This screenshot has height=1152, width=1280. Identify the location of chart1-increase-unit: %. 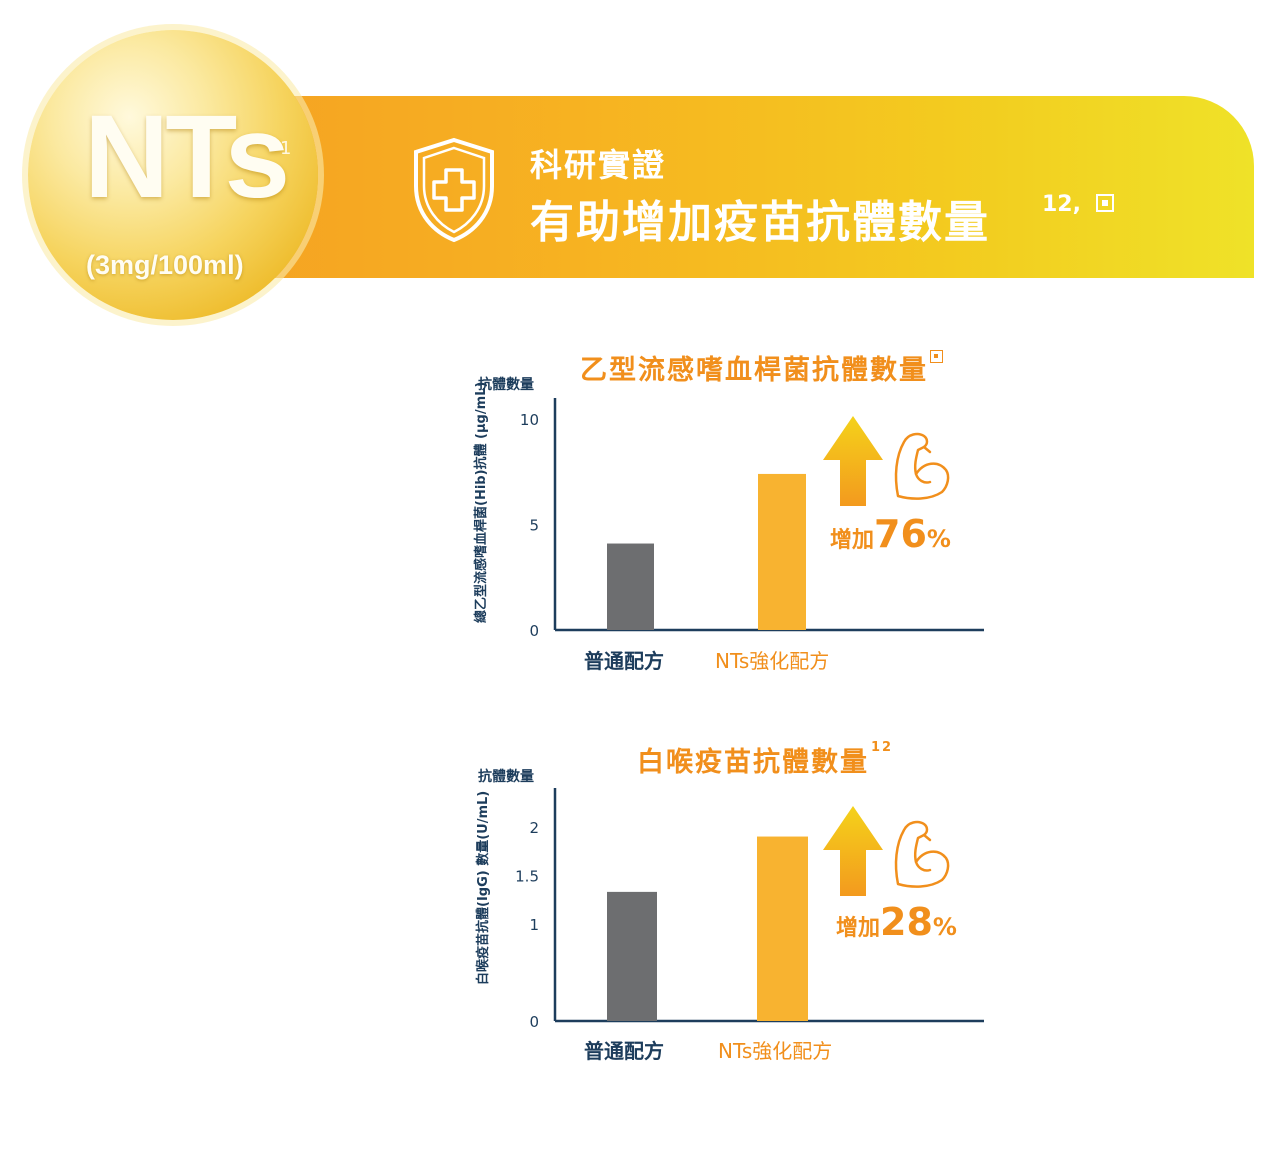
(938, 539).